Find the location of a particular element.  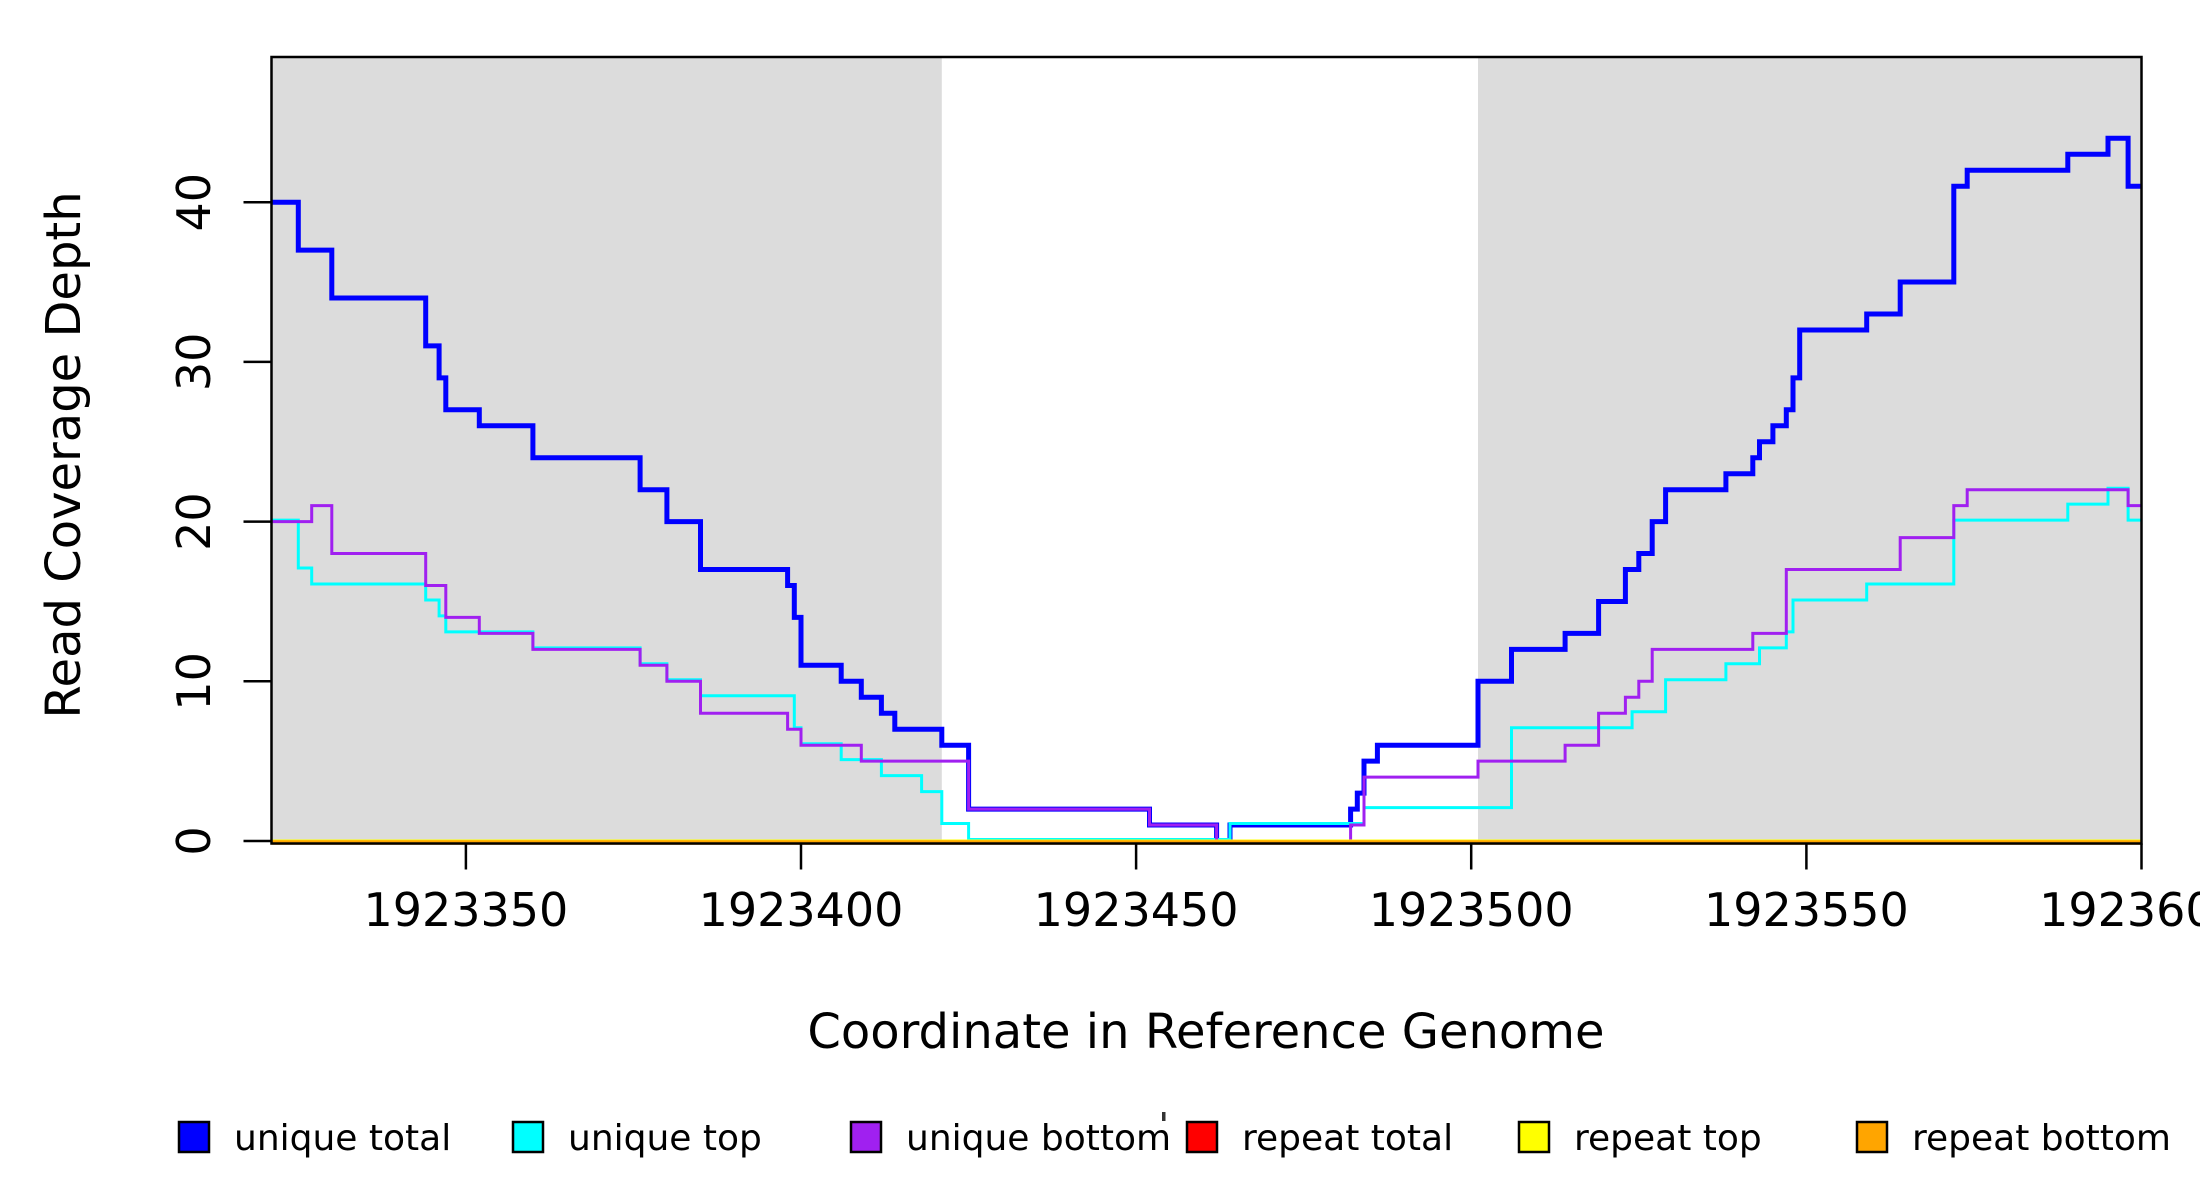

legend-label: unique bottom is located at coordinates (1038, 1138).